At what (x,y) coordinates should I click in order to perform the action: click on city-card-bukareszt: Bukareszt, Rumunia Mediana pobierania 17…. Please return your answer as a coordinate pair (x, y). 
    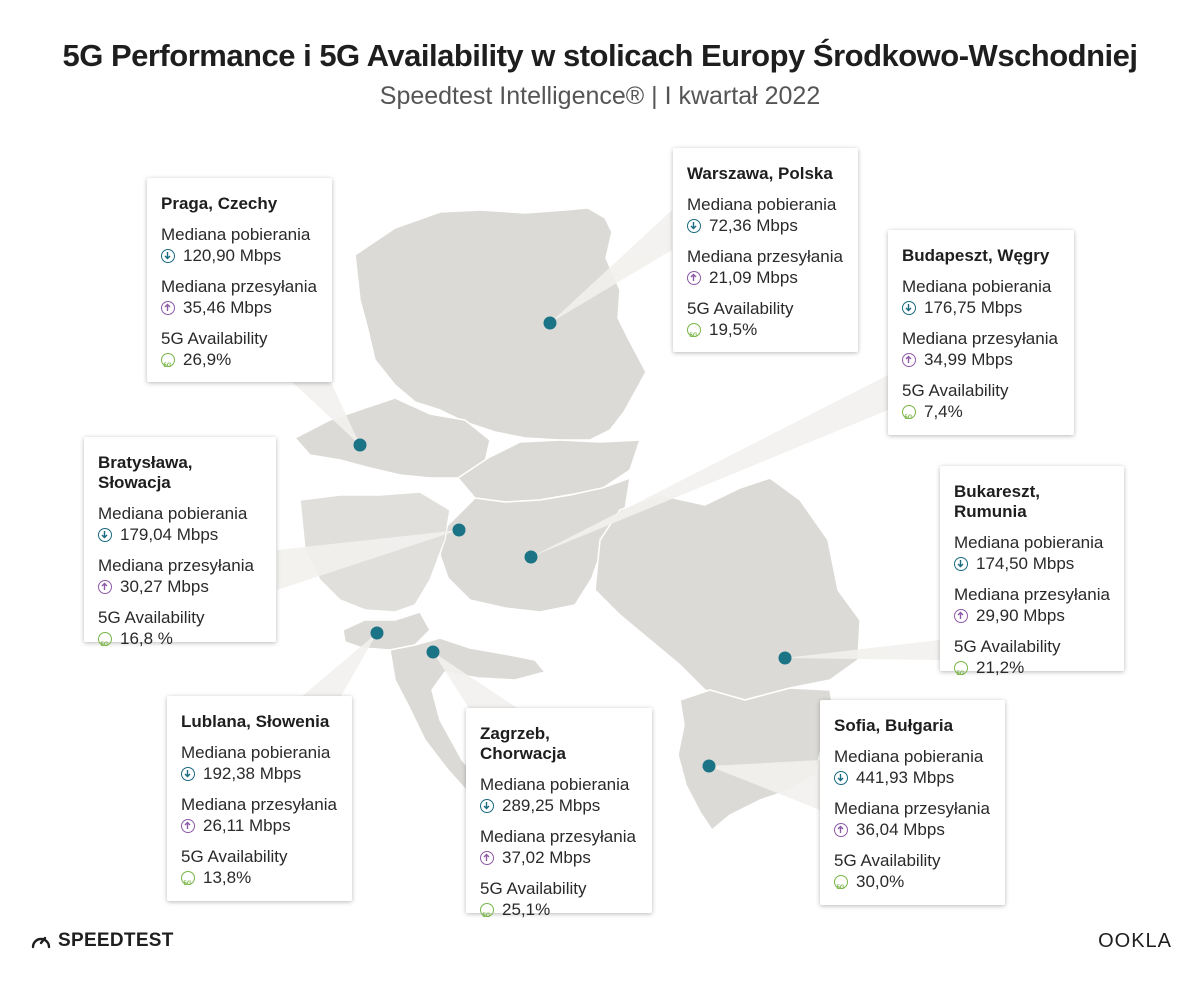
    Looking at the image, I should click on (1032, 571).